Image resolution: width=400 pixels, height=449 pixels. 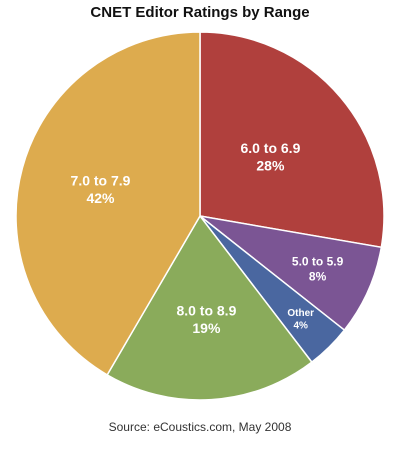 I want to click on slice-label: 6.0 to 6.9, so click(x=270, y=148).